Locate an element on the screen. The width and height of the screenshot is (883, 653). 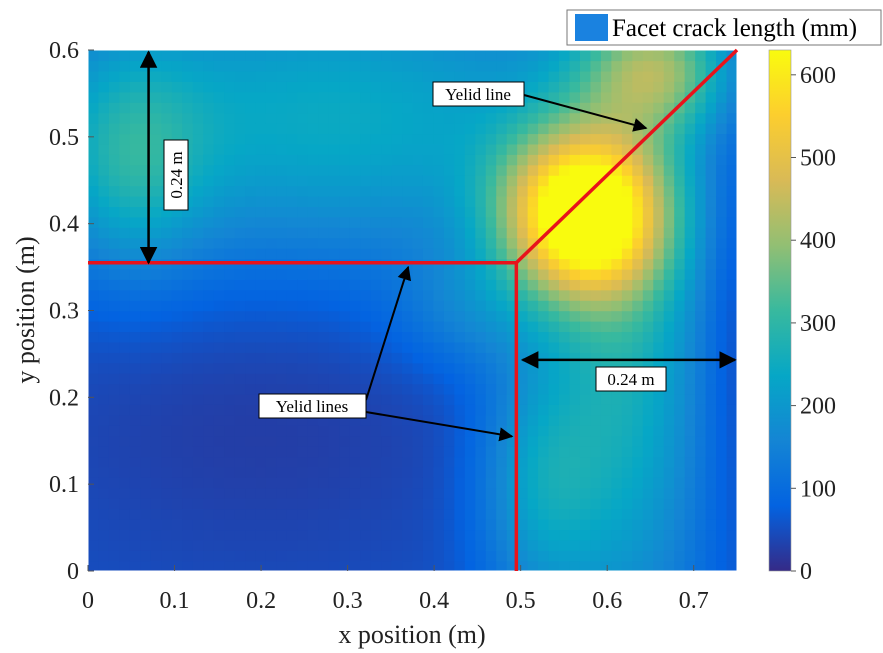
colorbar-tick-label: 100 is located at coordinates (818, 489).